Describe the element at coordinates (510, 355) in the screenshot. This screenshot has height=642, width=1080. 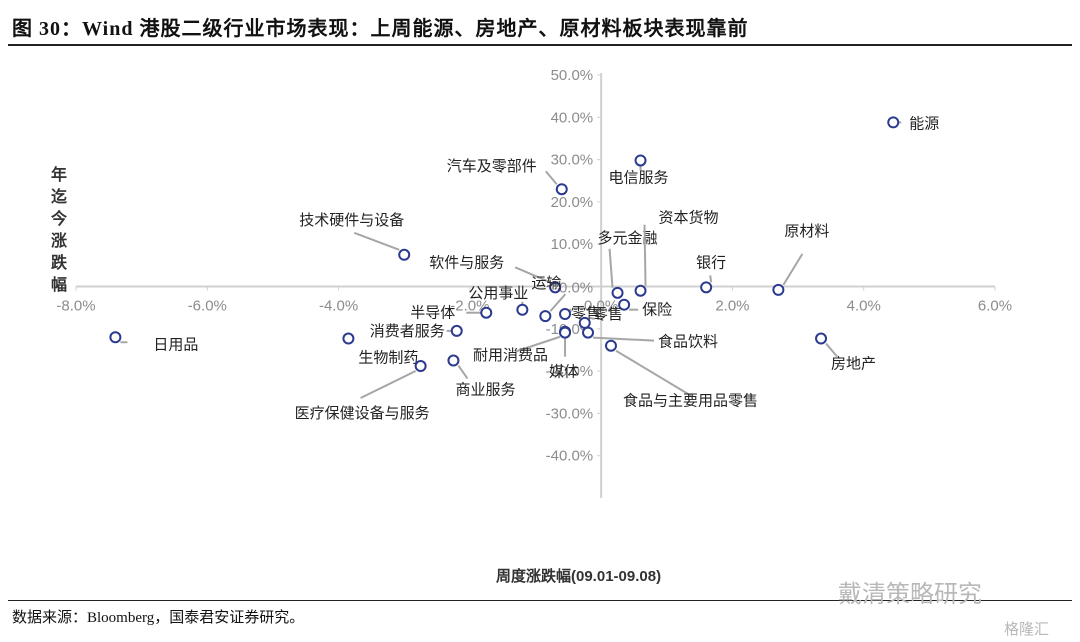
I see `point-label: 耐用消费品` at that location.